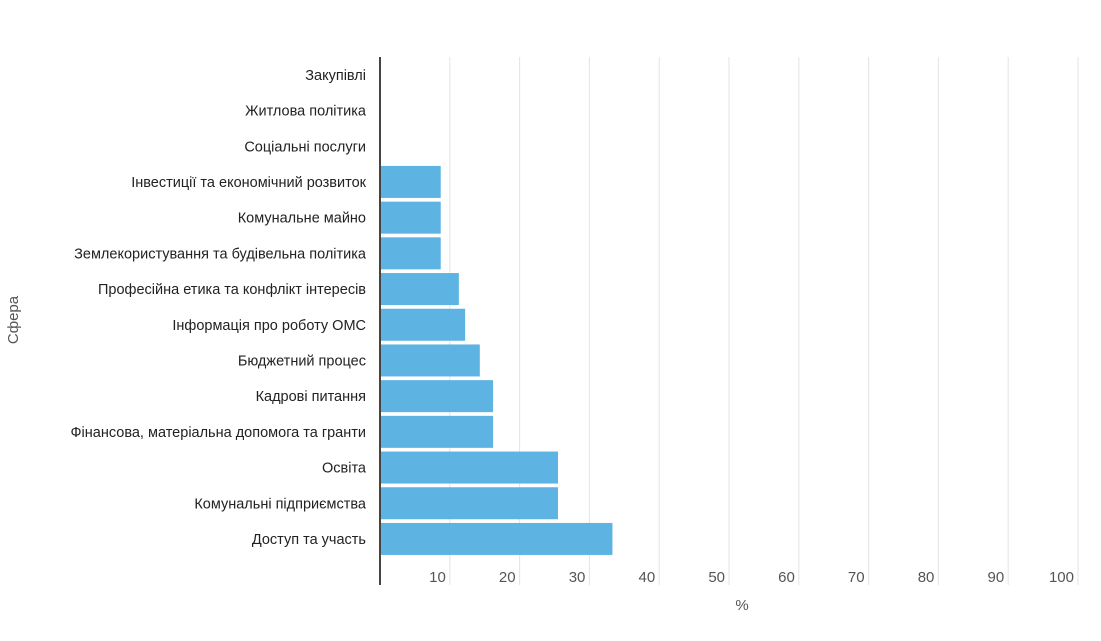 The height and width of the screenshot is (641, 1101). What do you see at coordinates (1061, 577) in the screenshot?
I see `x-tick-label: 100` at bounding box center [1061, 577].